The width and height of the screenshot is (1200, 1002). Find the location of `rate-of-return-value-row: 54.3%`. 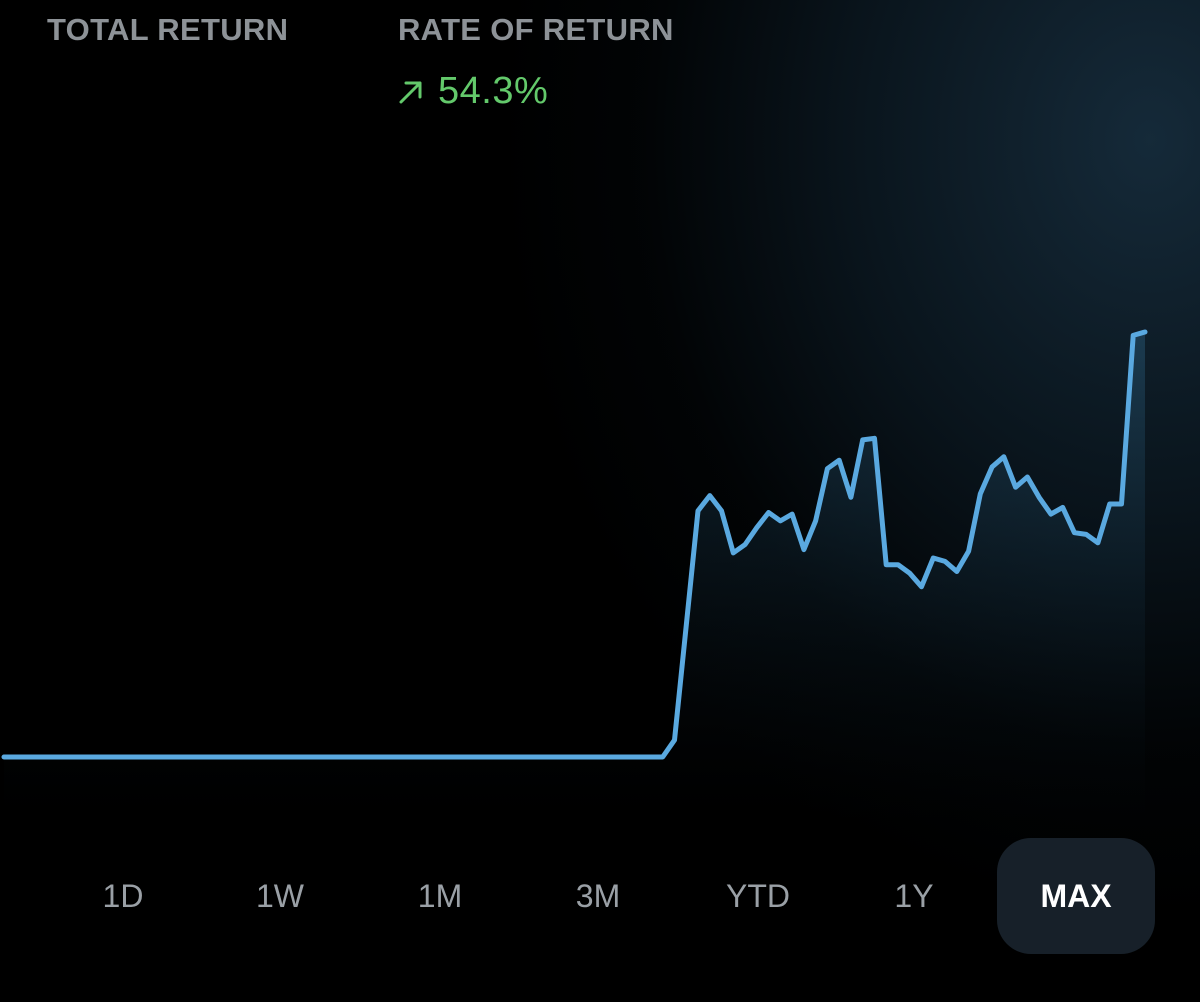

rate-of-return-value-row: 54.3% is located at coordinates (472, 91).